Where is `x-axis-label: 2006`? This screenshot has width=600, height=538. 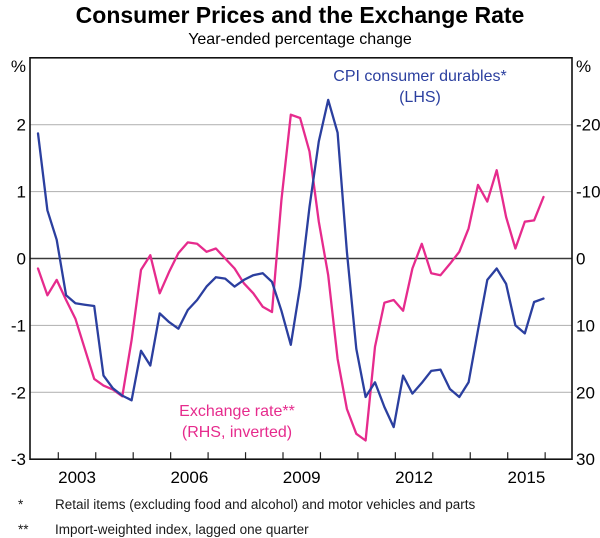
x-axis-label: 2006 is located at coordinates (189, 477).